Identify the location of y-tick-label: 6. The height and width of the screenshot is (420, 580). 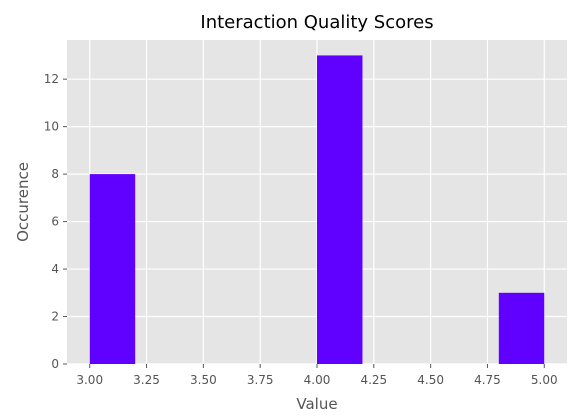
(55, 222).